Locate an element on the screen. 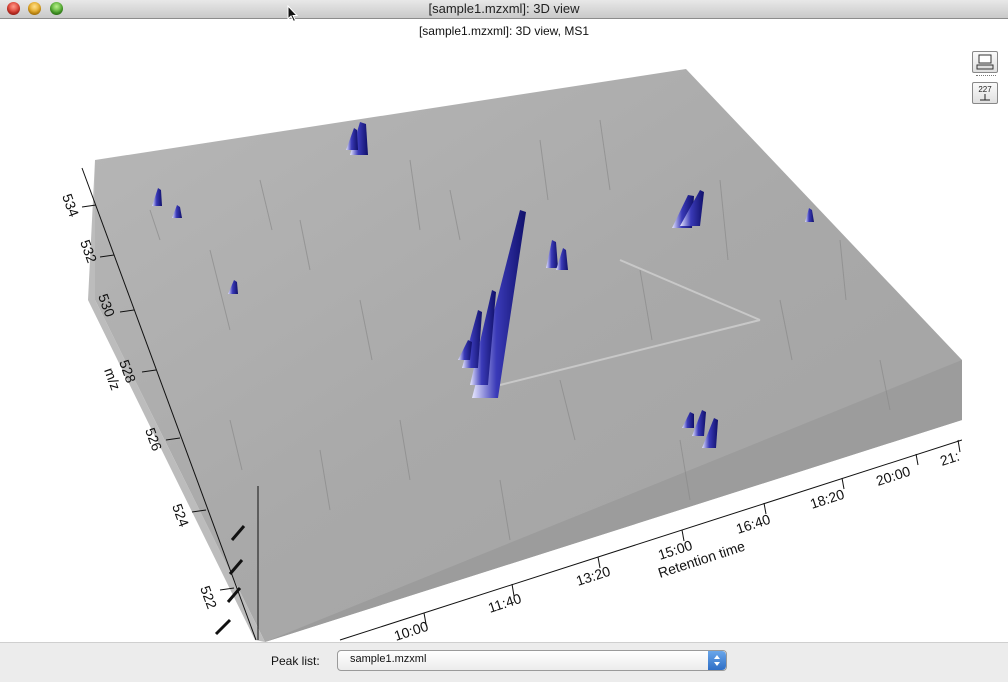 Image resolution: width=1008 pixels, height=682 pixels. mz-tick-label: 526 is located at coordinates (153, 440).